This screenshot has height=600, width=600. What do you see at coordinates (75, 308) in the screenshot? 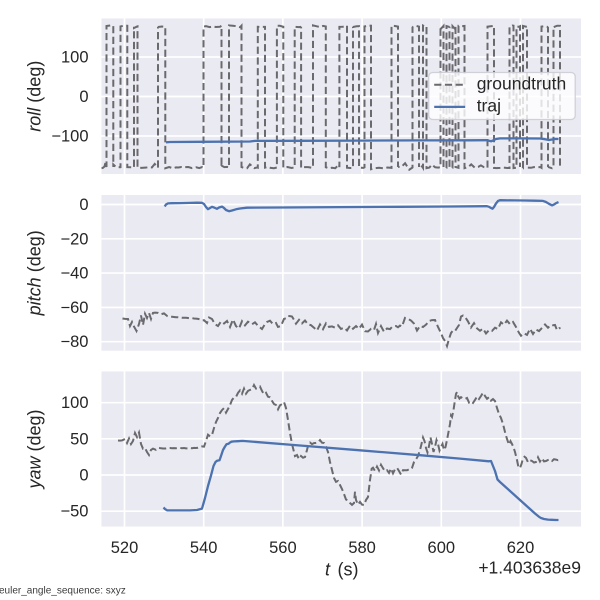
I see `svg-text: −60` at bounding box center [75, 308].